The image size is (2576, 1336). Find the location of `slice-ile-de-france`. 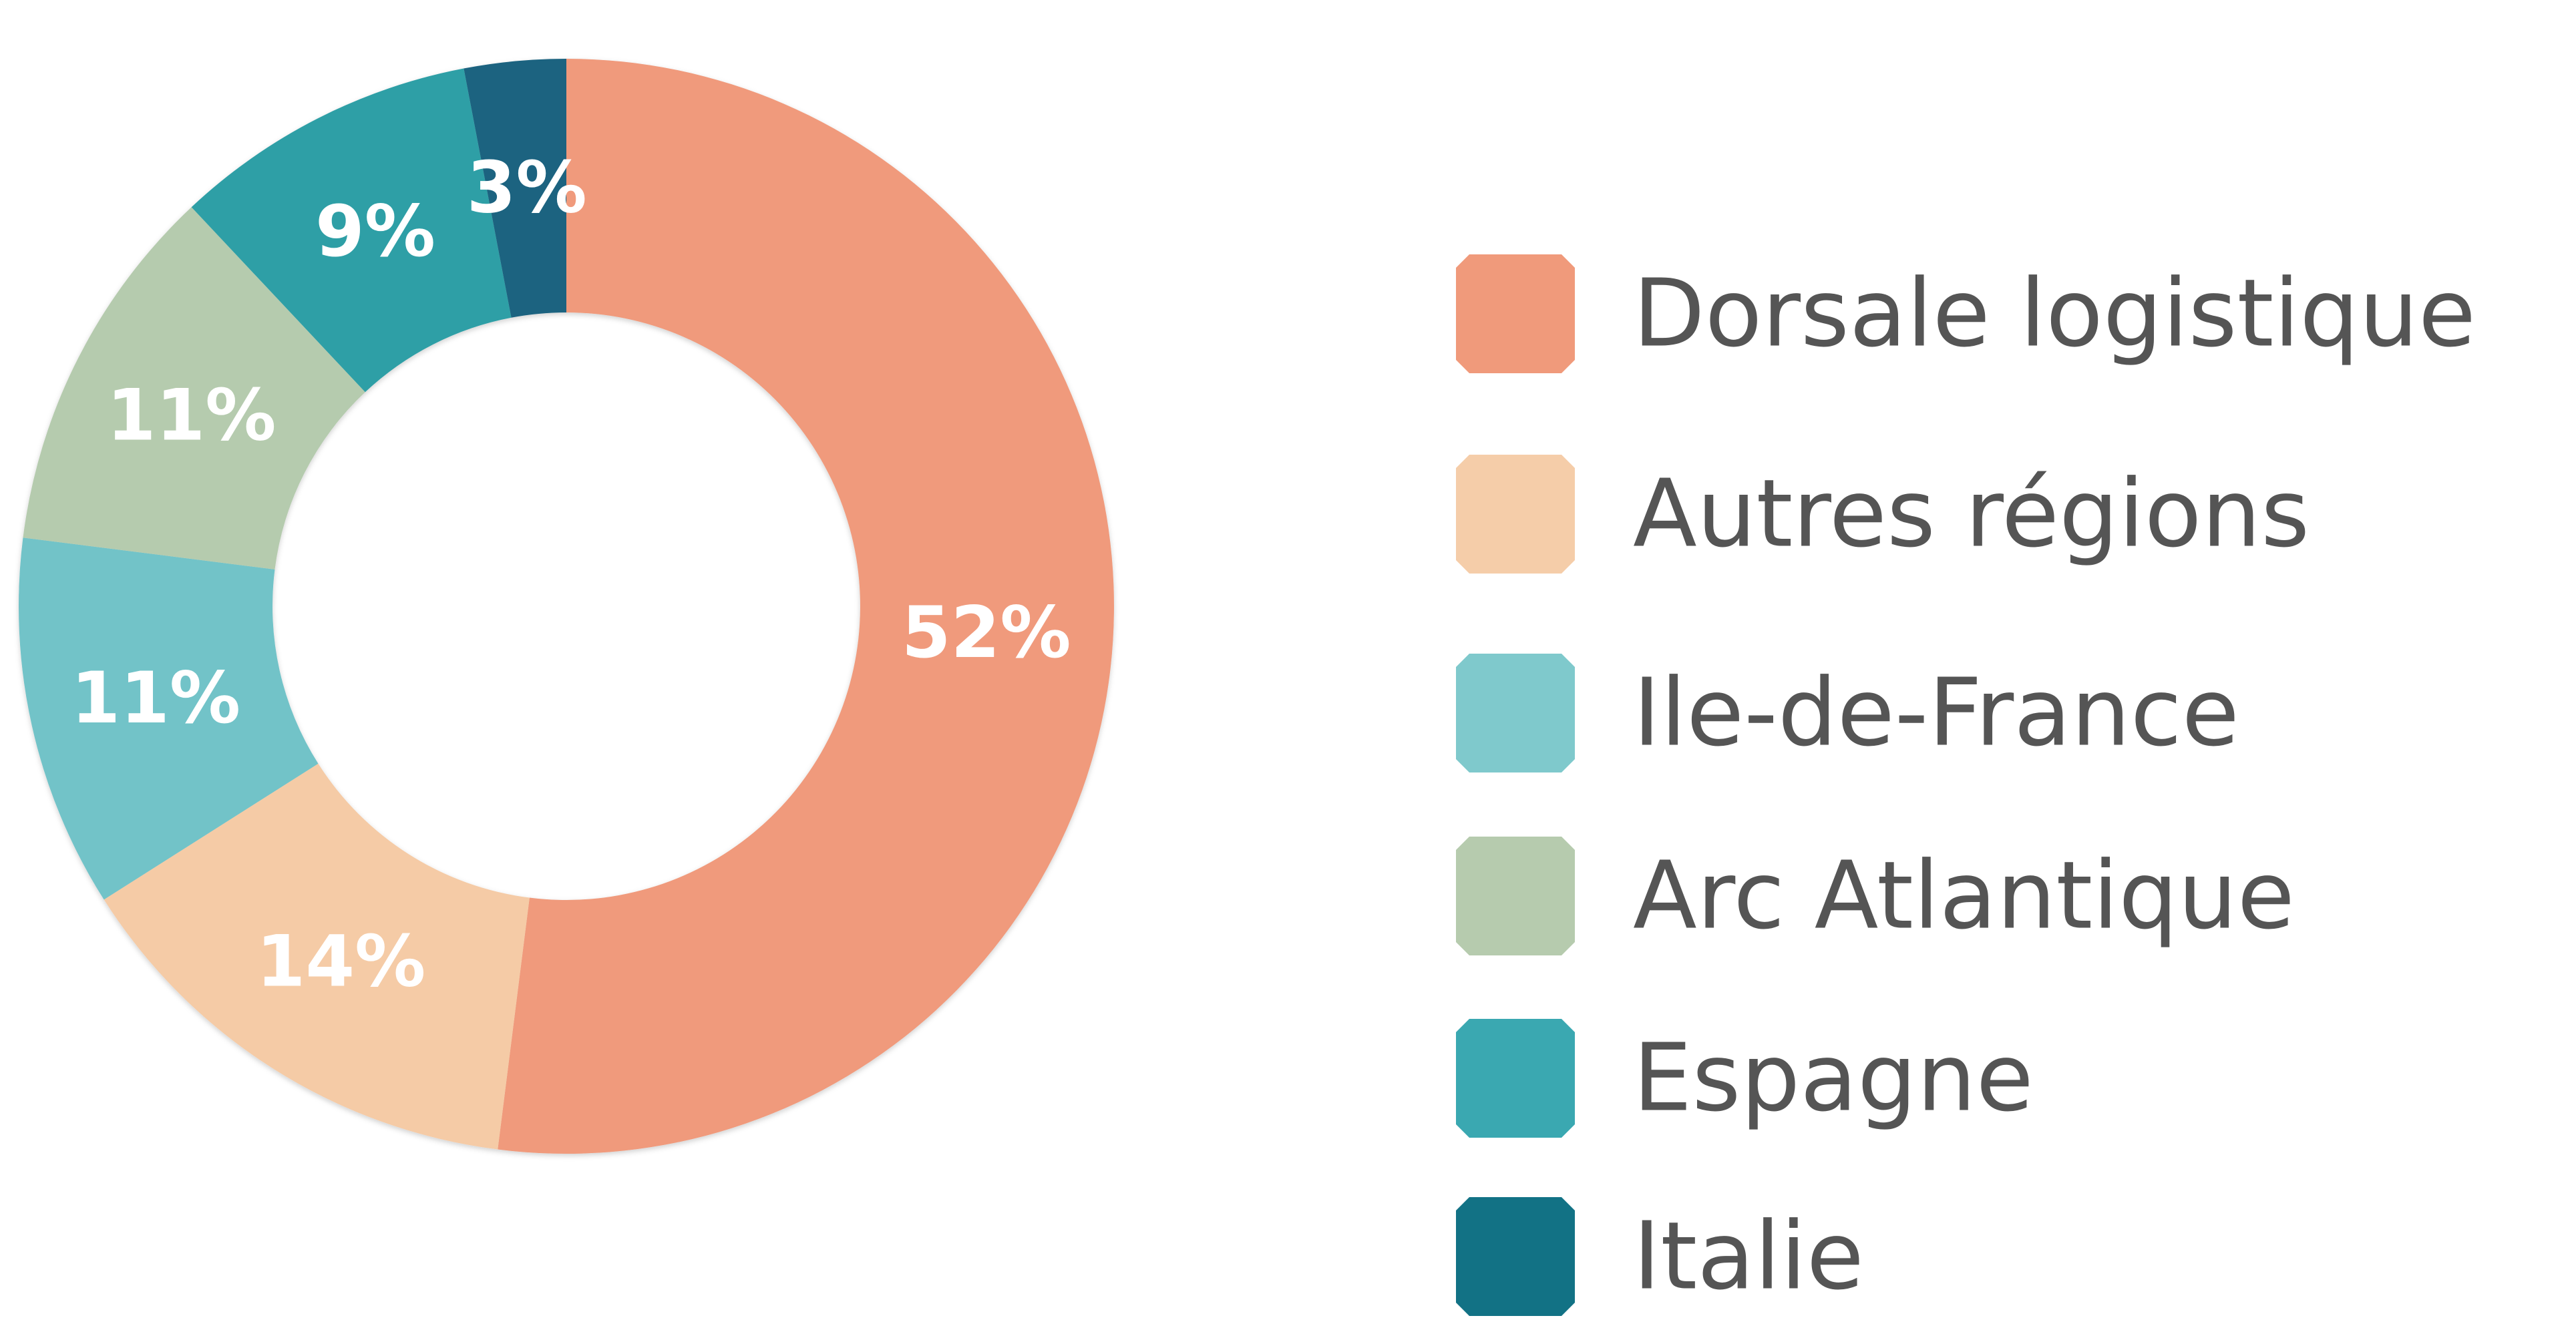

slice-ile-de-france is located at coordinates (168, 718).